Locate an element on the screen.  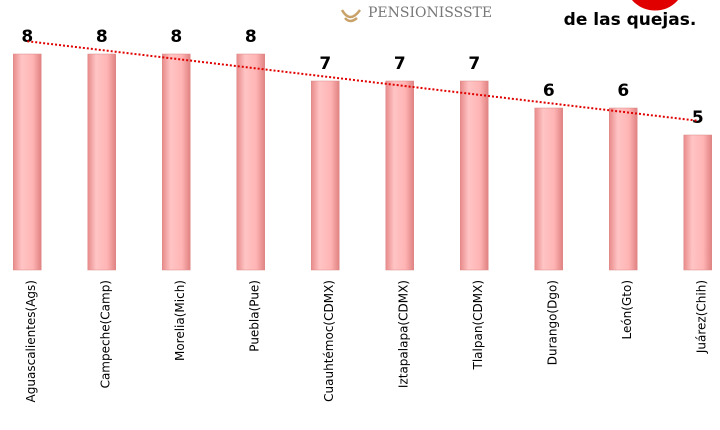
x-tick-label: Aguascalientes(Ags) is located at coordinates (31, 341).